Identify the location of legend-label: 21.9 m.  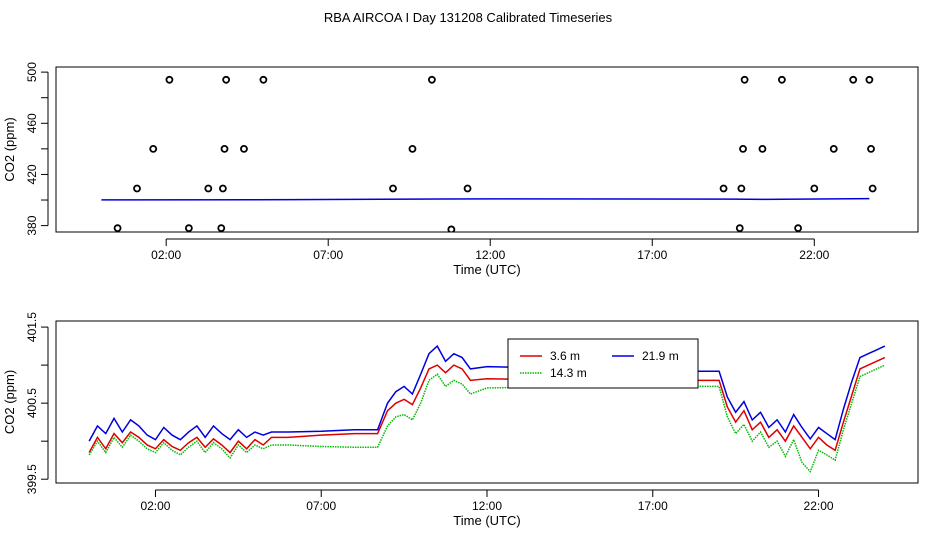
(660, 356).